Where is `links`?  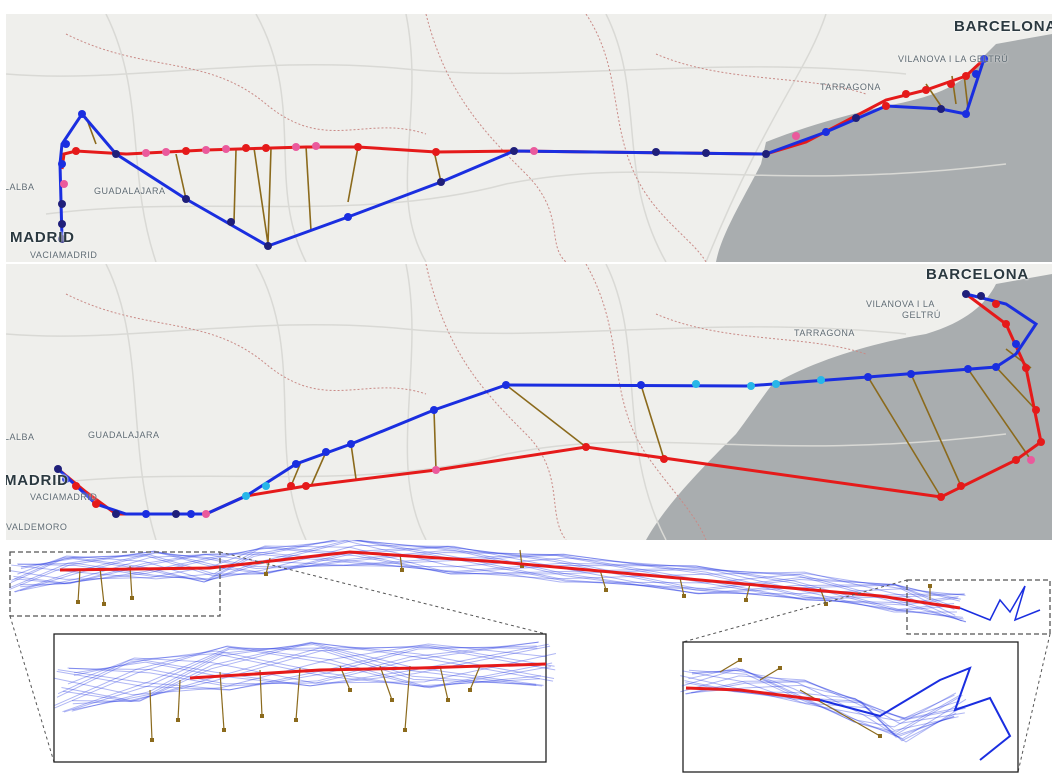
links is located at coordinates (663, 423).